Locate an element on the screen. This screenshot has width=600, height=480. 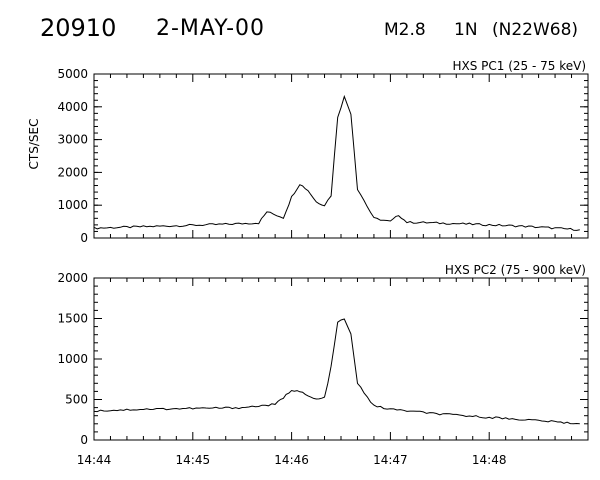
x-tick-label: 14:44 is located at coordinates (94, 460).